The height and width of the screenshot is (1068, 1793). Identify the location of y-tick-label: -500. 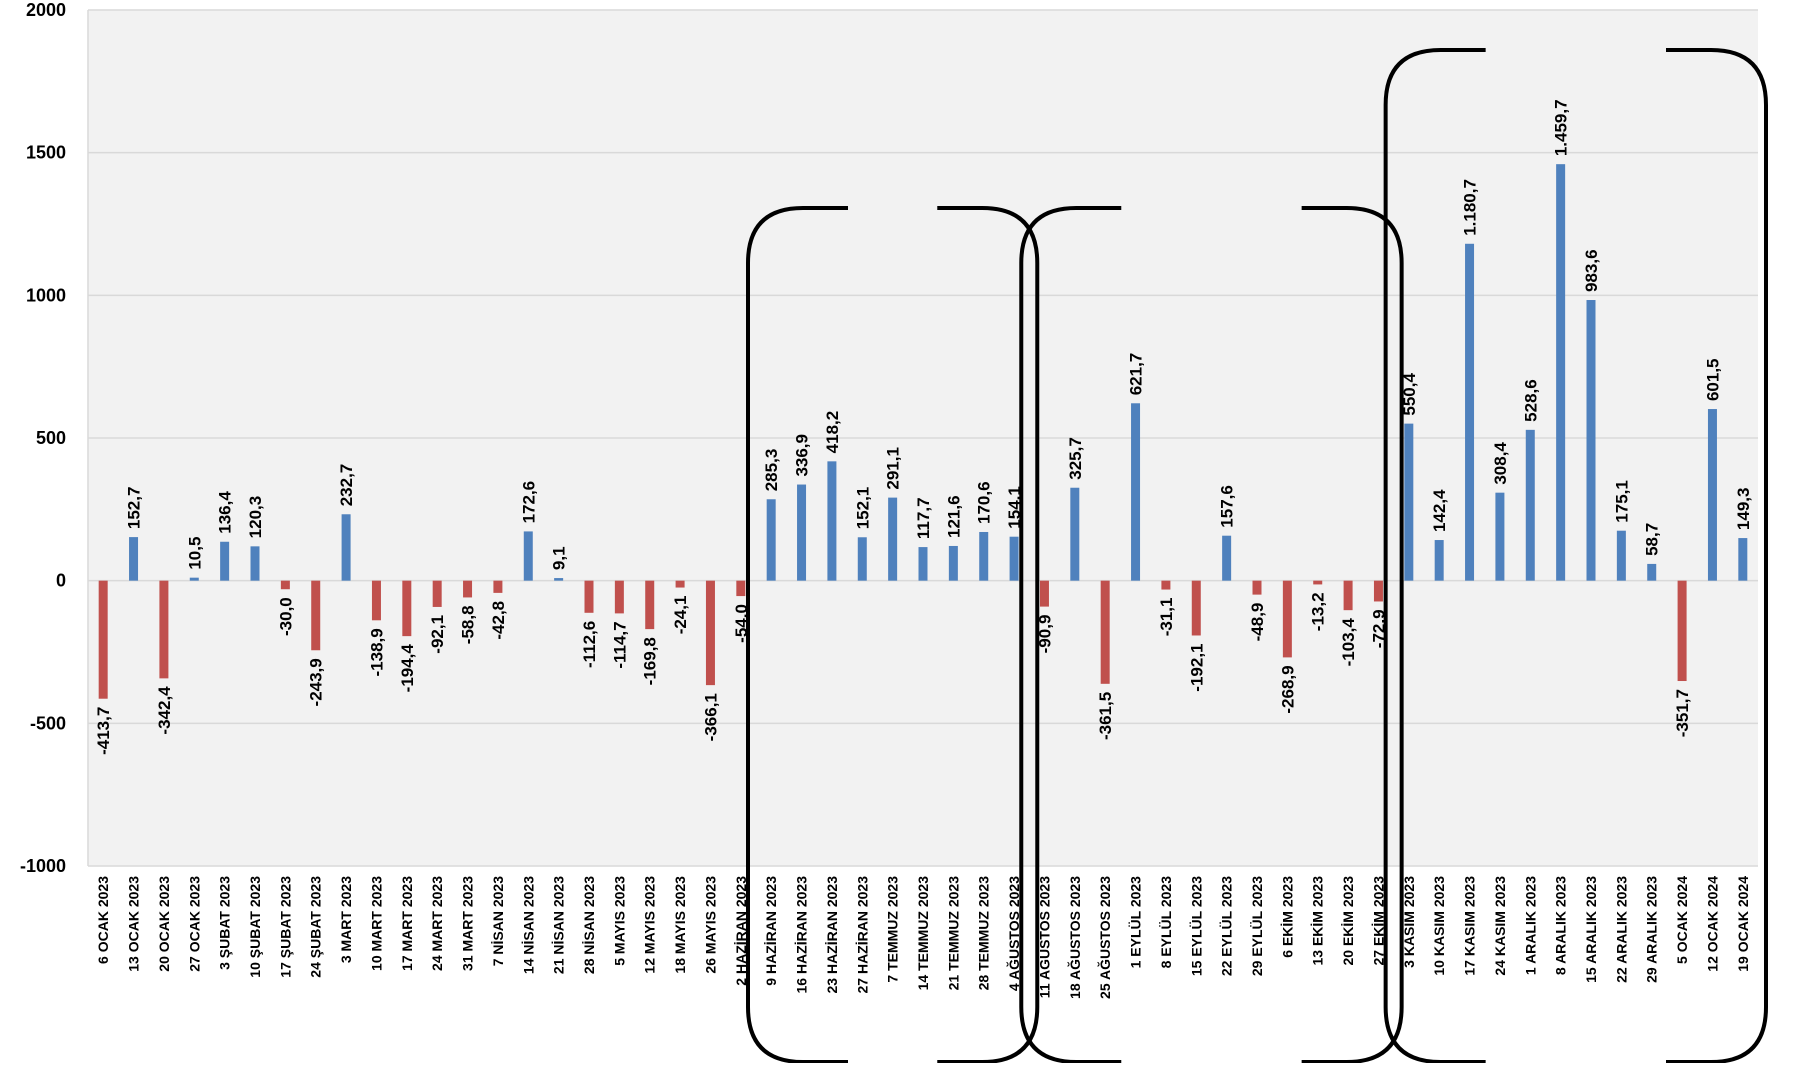
(48, 723).